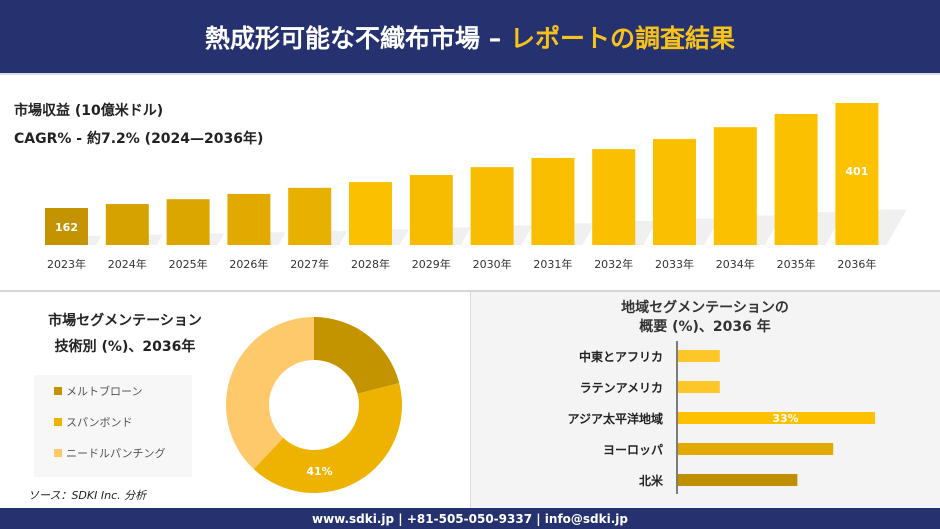 The image size is (940, 529). Describe the element at coordinates (127, 264) in the screenshot. I see `year-label: 2024年` at that location.